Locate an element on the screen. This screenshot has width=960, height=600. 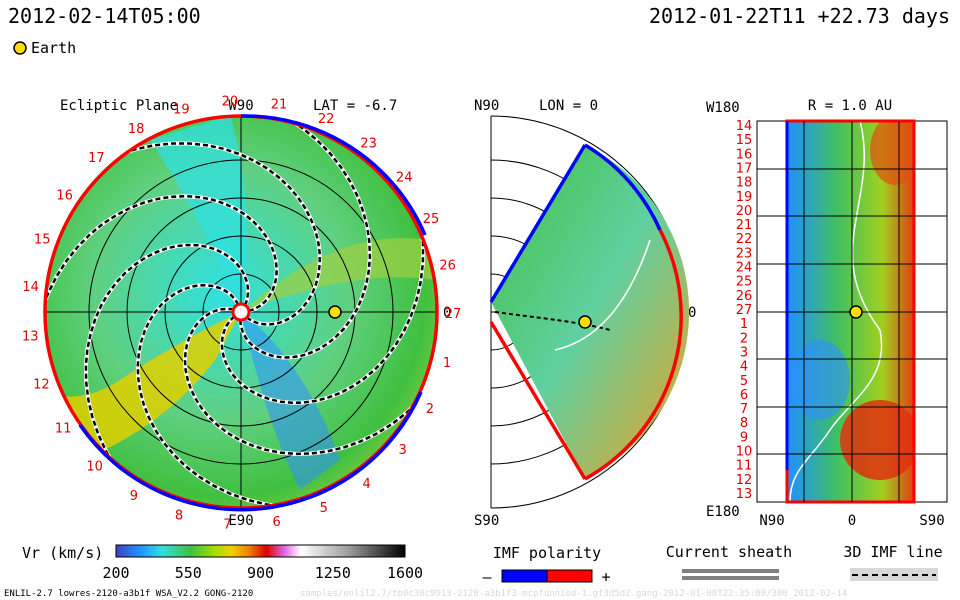
radial-y-label: 4 is located at coordinates (744, 367).